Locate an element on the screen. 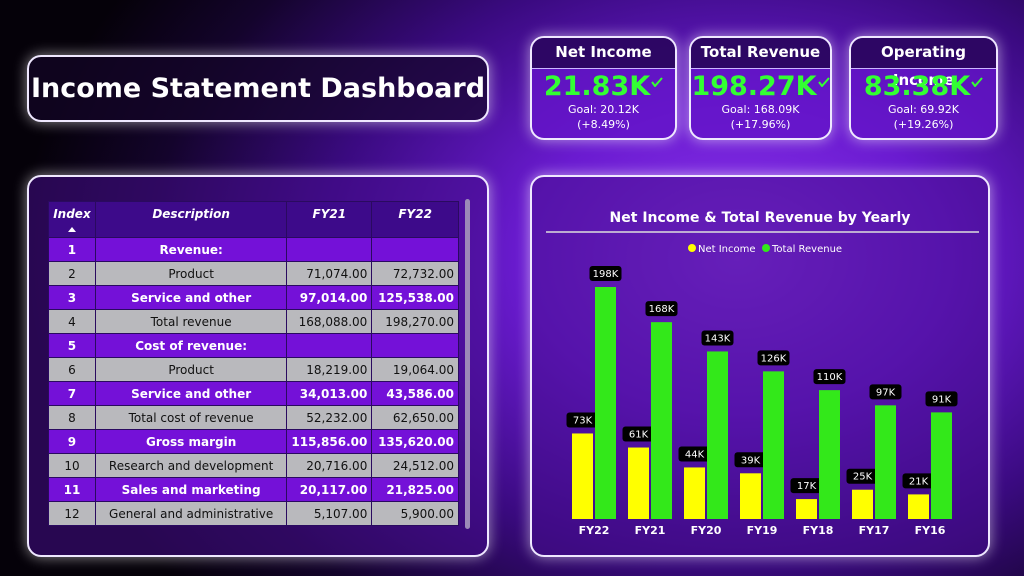 This screenshot has height=576, width=1024. table-cell: 115,856.00 is located at coordinates (329, 441).